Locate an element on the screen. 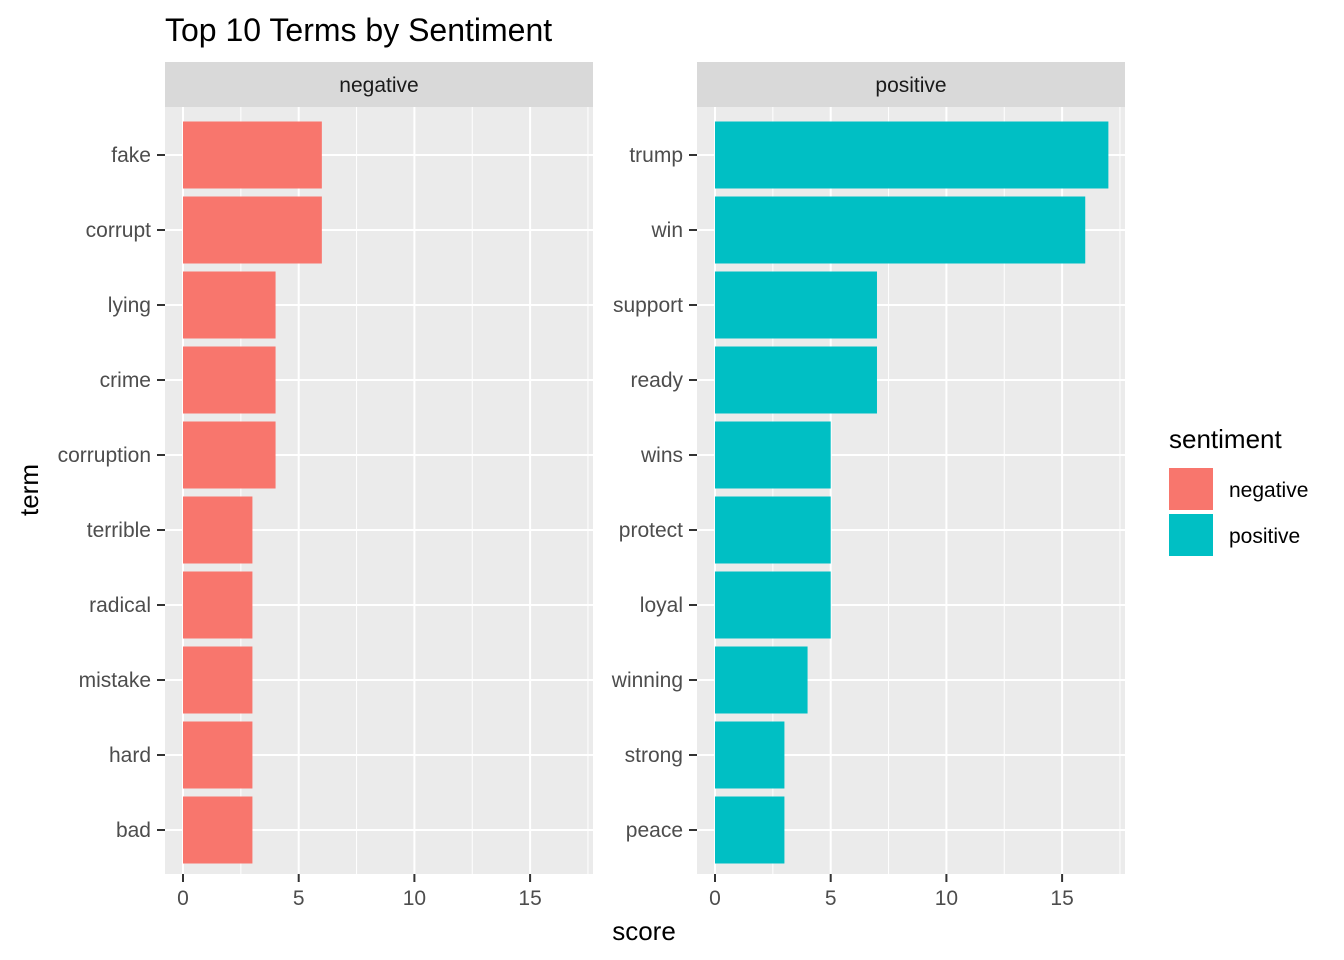  bar-lying is located at coordinates (229, 305).